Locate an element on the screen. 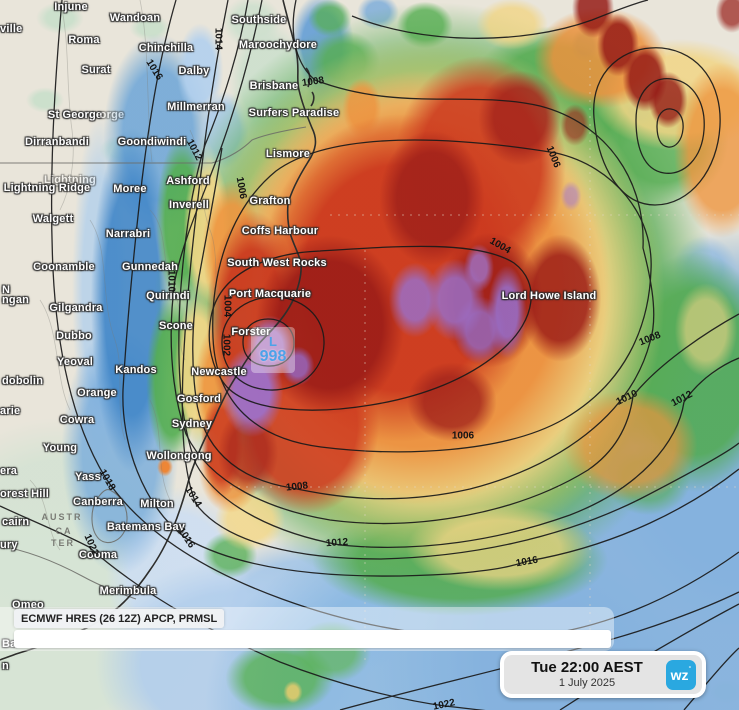  weatherzone-logo: wz ° is located at coordinates (681, 674).